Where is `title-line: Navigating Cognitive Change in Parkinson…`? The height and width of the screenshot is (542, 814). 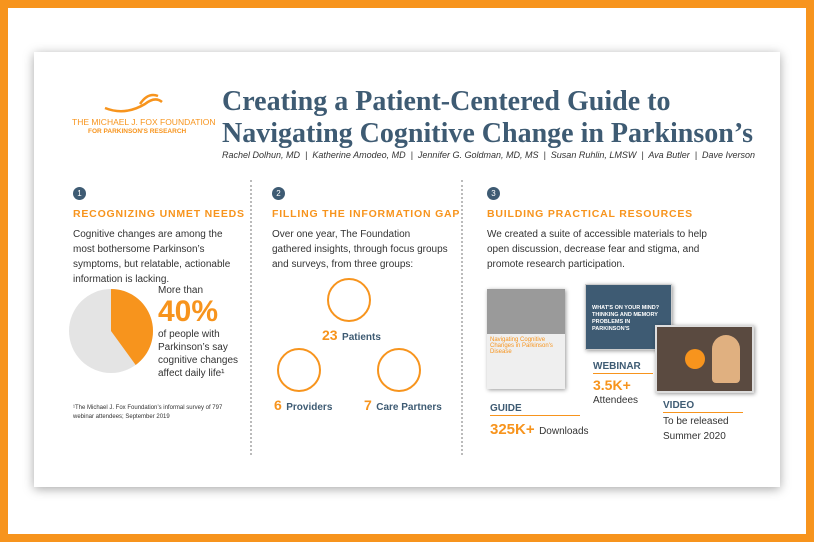
title-line: Navigating Cognitive Change in Parkinson… is located at coordinates (488, 133).